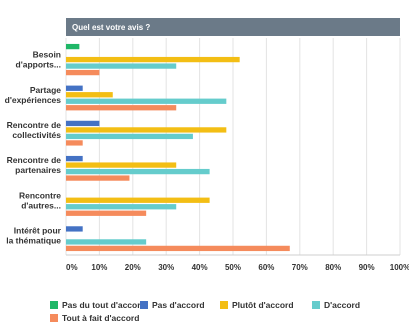 This screenshot has width=409, height=331. I want to click on category-label: Intérêt pour la thématique, so click(33, 235).